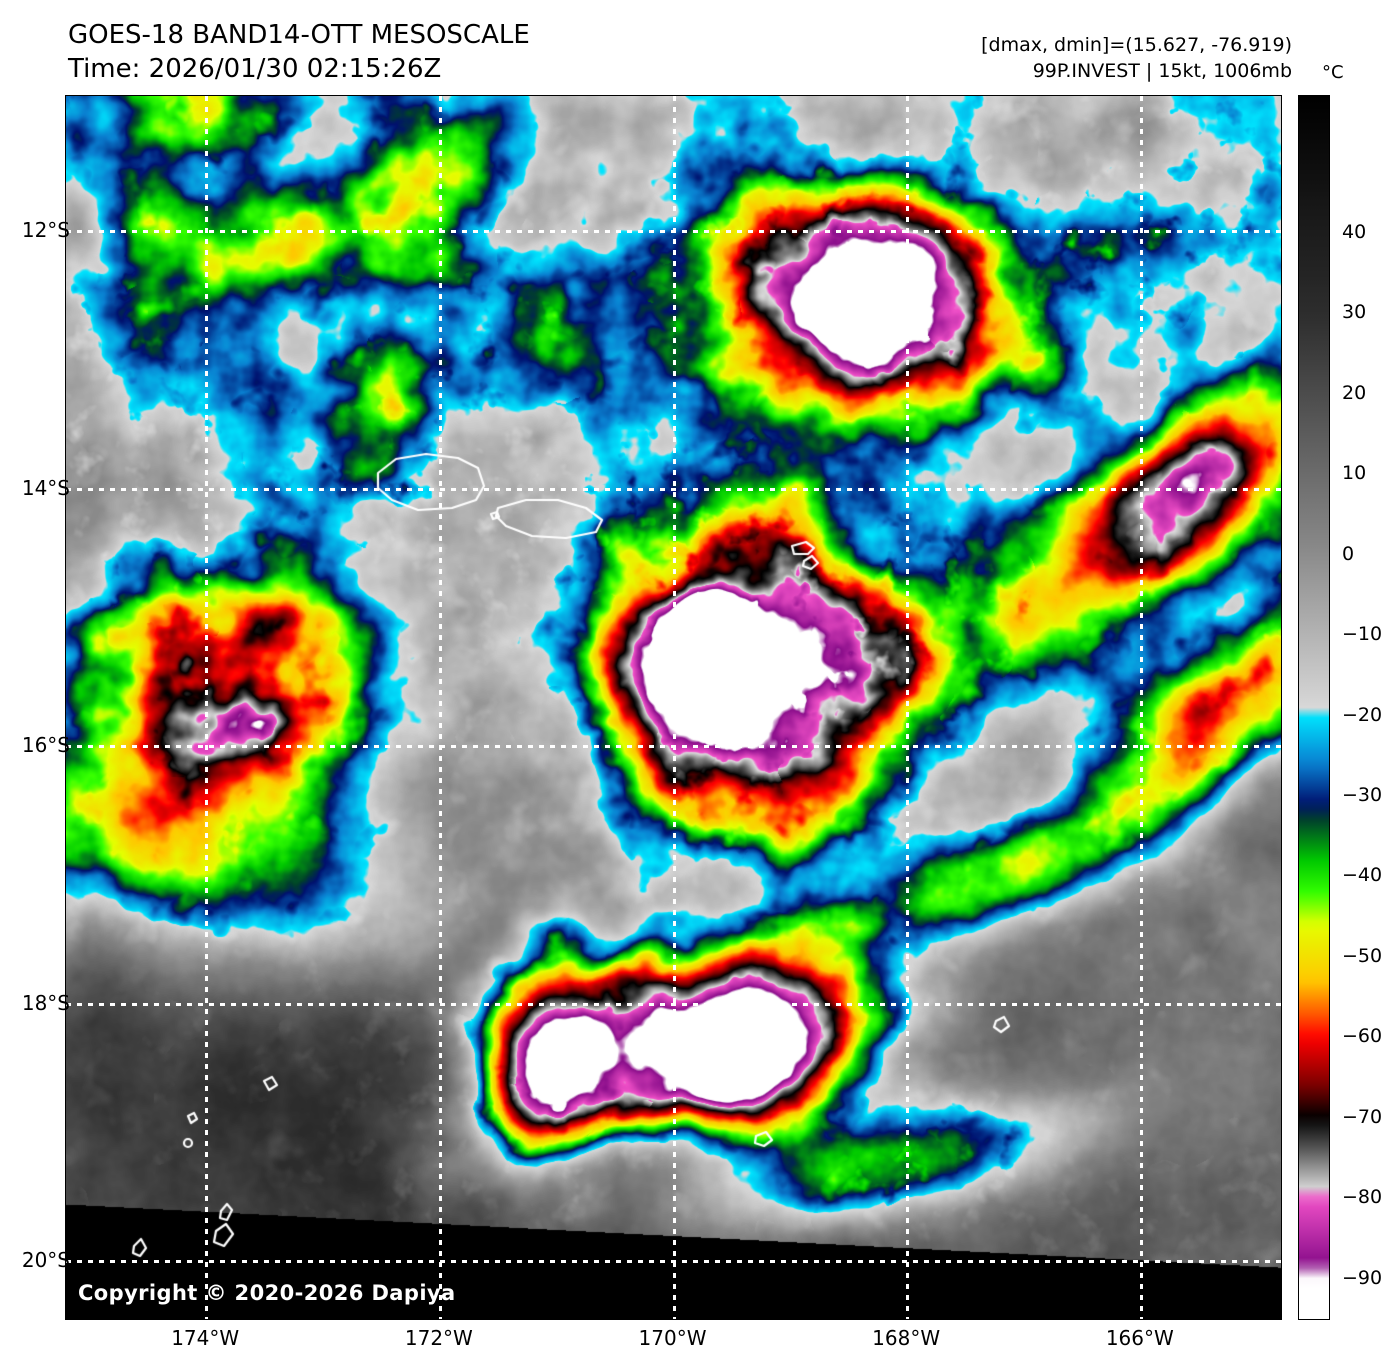  What do you see at coordinates (205, 1338) in the screenshot?
I see `x-axis-tick-174°W: 174°W` at bounding box center [205, 1338].